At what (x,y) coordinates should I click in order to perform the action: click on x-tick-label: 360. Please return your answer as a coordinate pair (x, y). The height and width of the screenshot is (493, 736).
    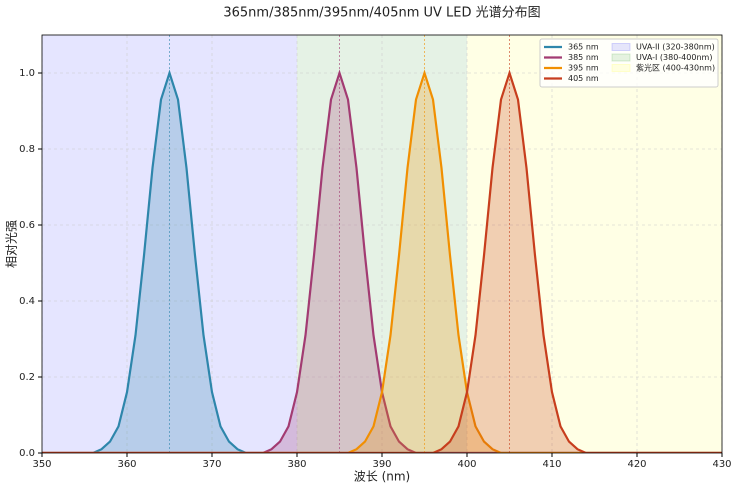
    Looking at the image, I should click on (126, 464).